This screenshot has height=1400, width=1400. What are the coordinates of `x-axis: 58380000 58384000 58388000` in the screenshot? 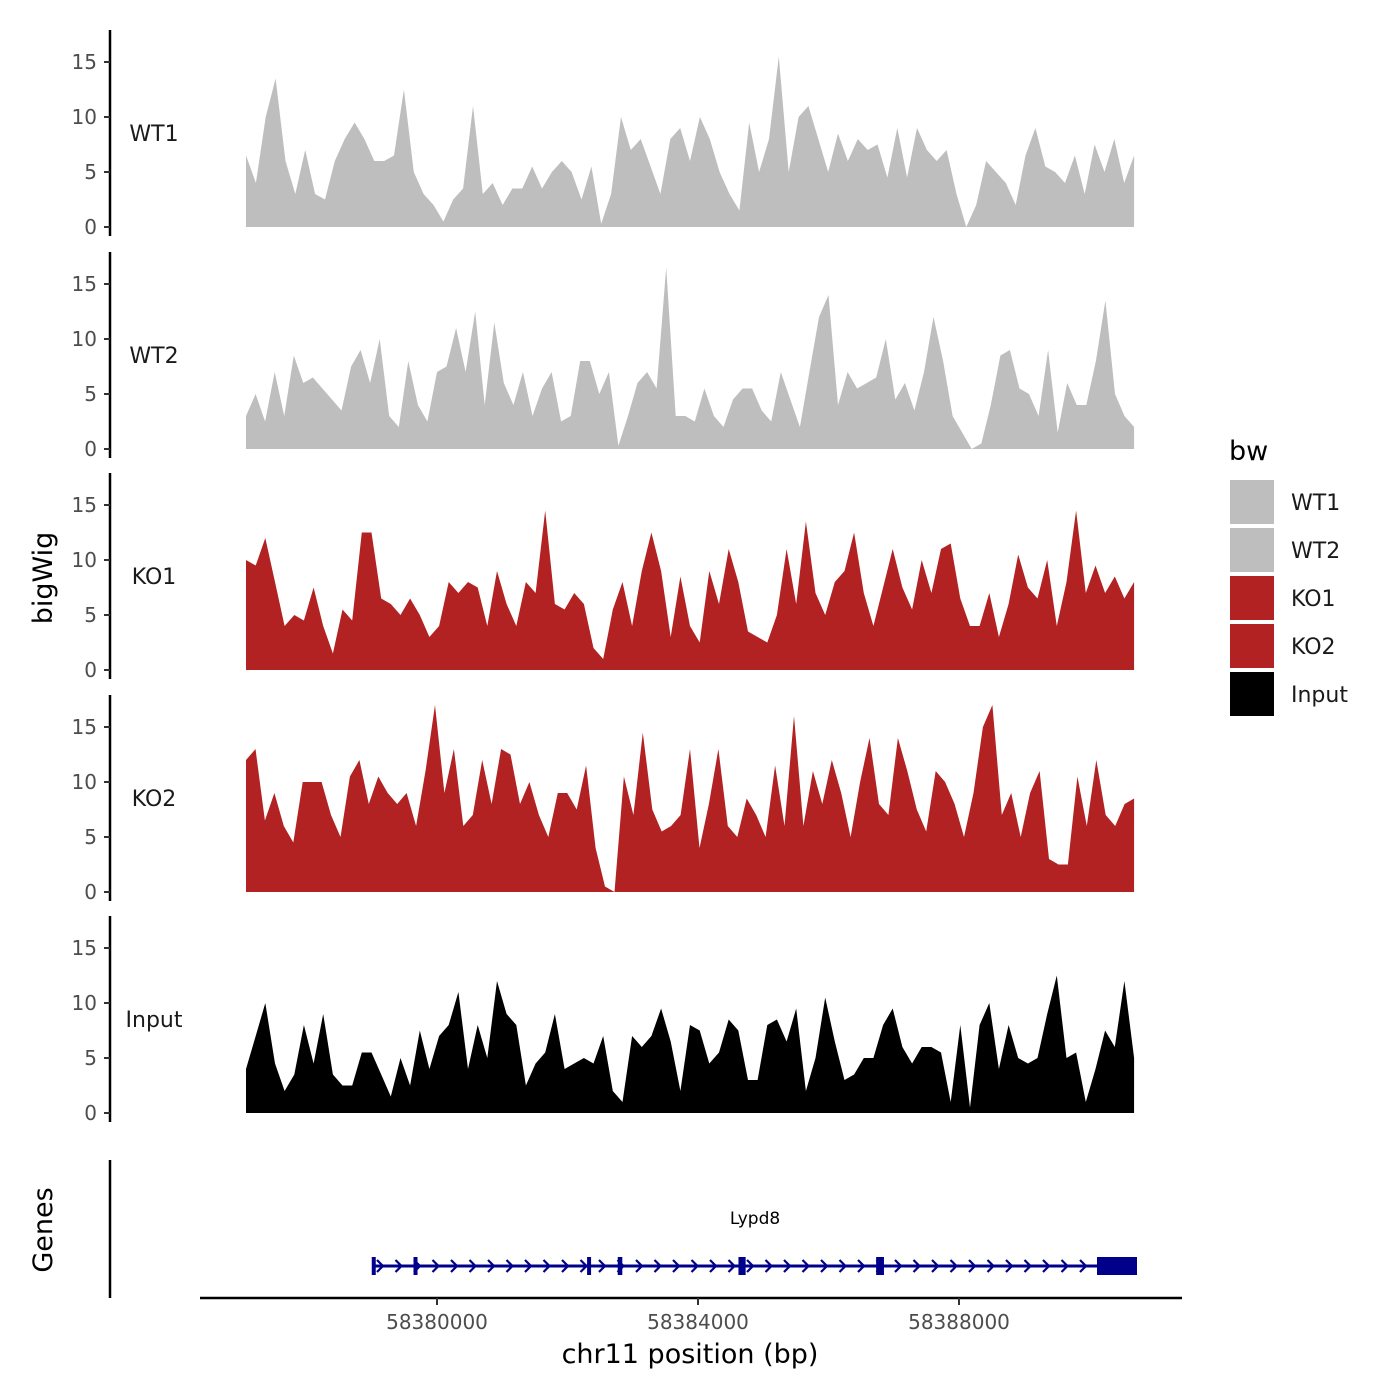 It's located at (691, 1315).